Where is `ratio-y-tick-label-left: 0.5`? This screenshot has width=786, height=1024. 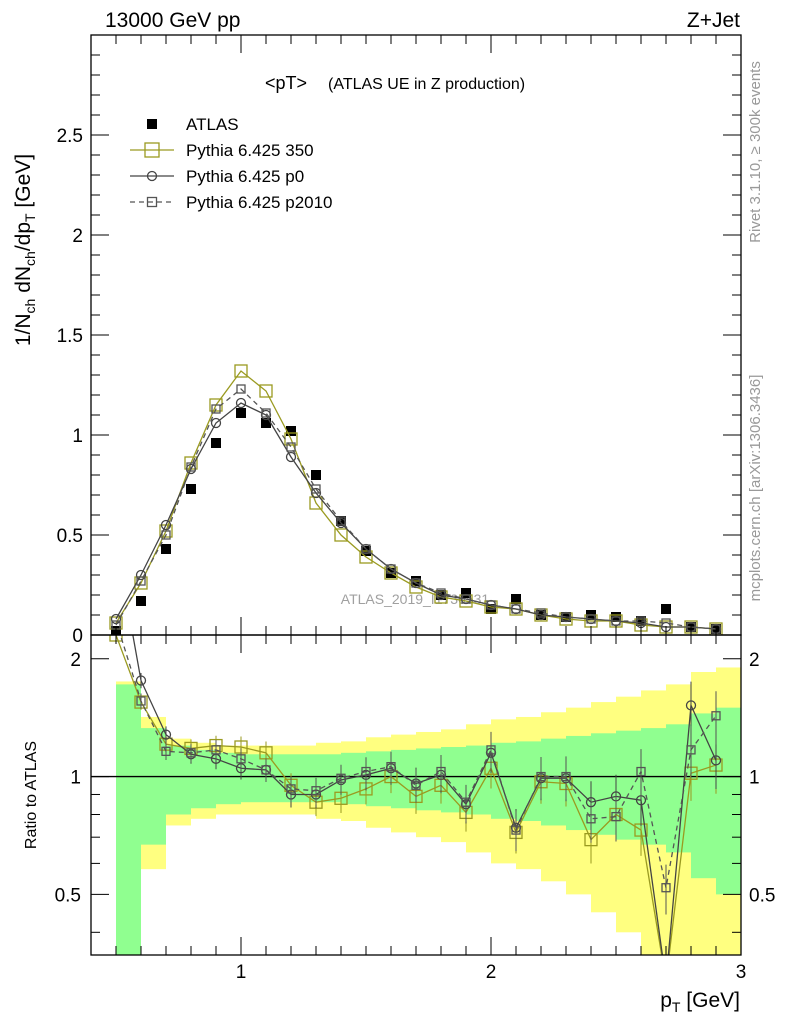 ratio-y-tick-label-left: 0.5 is located at coordinates (68, 895).